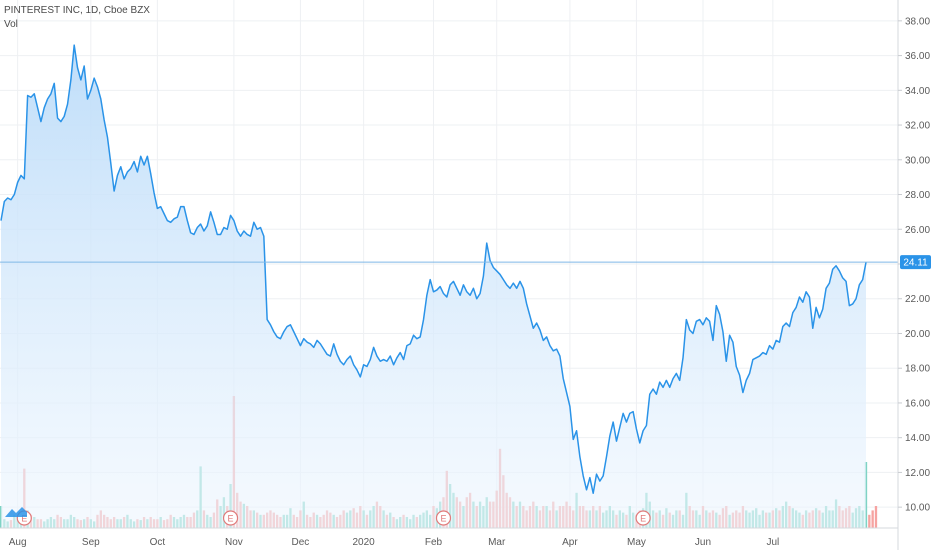 Image resolution: width=932 pixels, height=550 pixels. What do you see at coordinates (77, 18) in the screenshot?
I see `chart-legend: PINTEREST INC, 1D, Cboe BZX Vol` at bounding box center [77, 18].